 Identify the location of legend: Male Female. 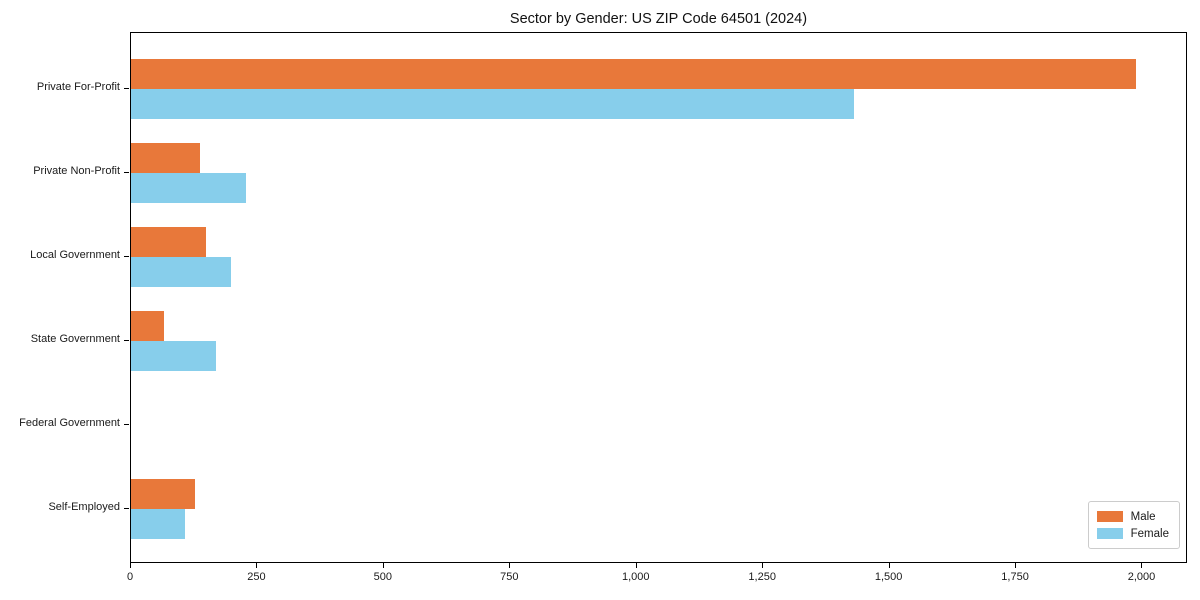
(1133, 525).